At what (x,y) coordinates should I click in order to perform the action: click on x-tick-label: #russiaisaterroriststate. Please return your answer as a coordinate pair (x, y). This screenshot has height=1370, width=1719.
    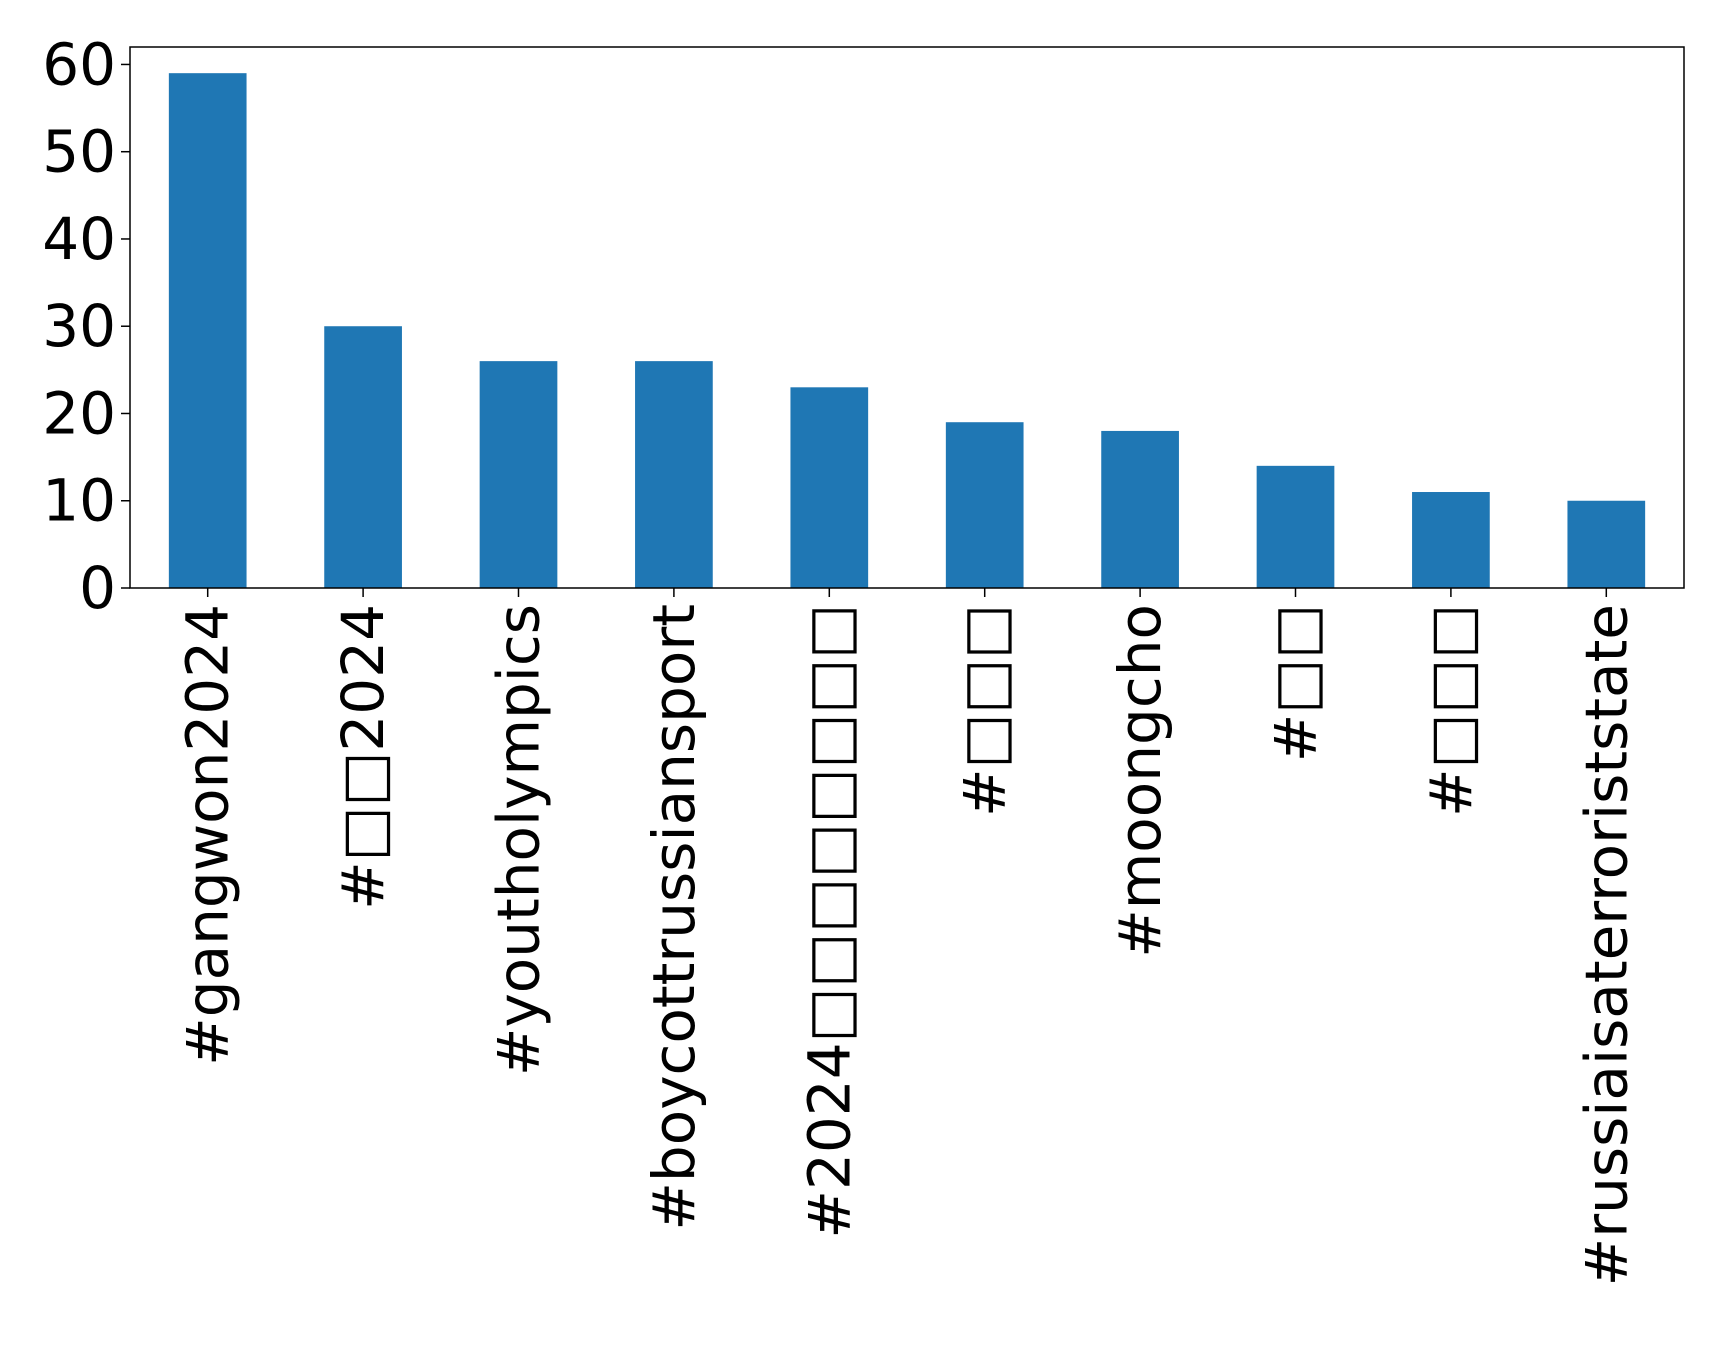
    Looking at the image, I should click on (1606, 945).